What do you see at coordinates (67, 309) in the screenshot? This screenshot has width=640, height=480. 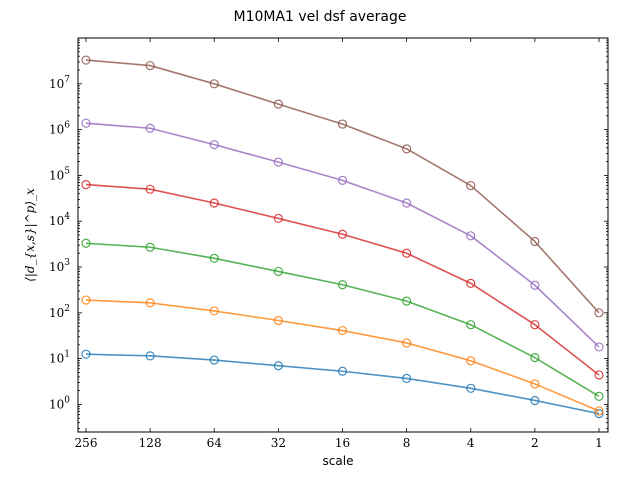 I see `y-tick-label-exponent: 2` at bounding box center [67, 309].